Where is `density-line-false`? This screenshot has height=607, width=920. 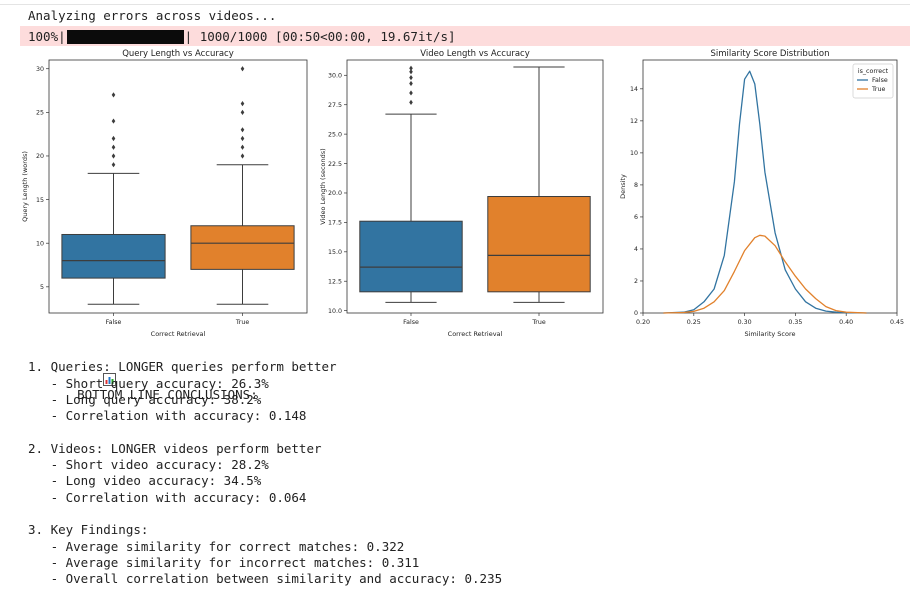
density-line-false is located at coordinates (765, 192).